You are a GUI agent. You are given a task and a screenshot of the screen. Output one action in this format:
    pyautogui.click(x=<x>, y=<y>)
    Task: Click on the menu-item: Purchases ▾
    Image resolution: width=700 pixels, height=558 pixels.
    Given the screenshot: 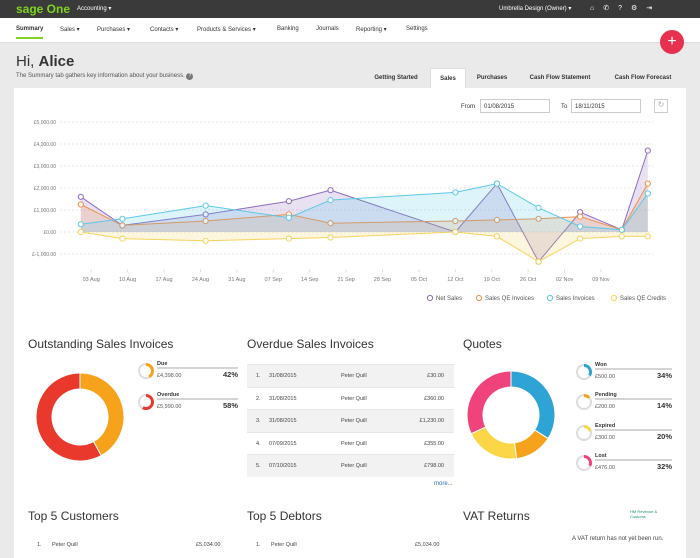 What is the action you would take?
    pyautogui.click(x=114, y=30)
    